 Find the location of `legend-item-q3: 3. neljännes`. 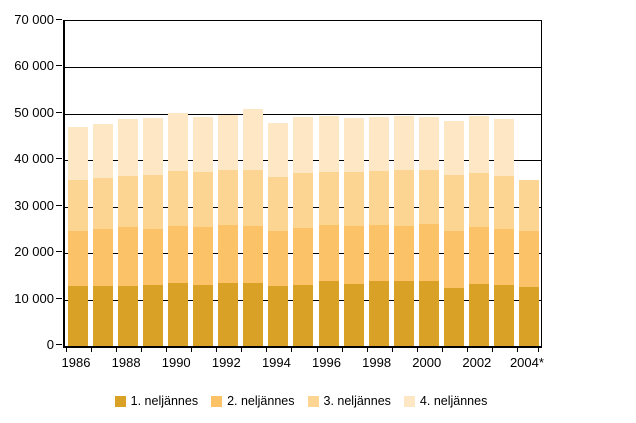

legend-item-q3: 3. neljännes is located at coordinates (349, 401).